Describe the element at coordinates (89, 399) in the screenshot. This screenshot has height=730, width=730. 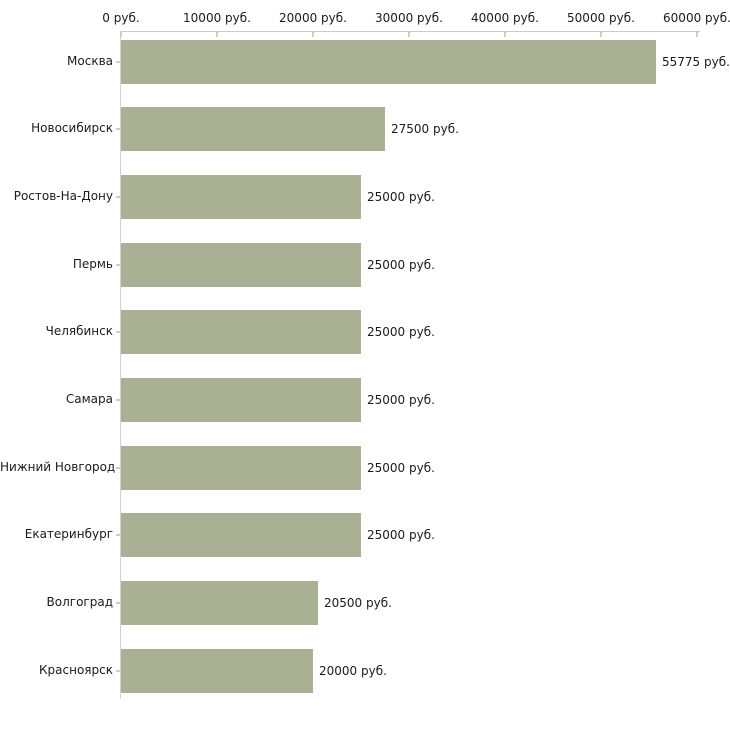
I see `category-label: Самара` at that location.